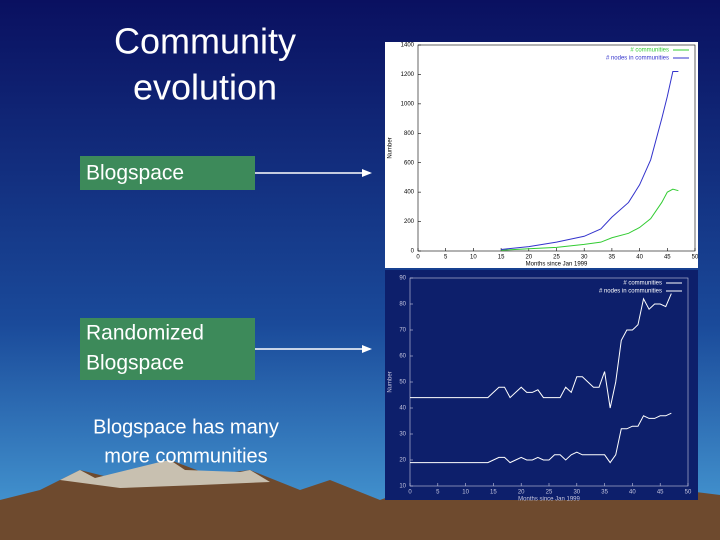 Image resolution: width=720 pixels, height=545 pixels. What do you see at coordinates (402, 357) in the screenshot?
I see `y-tick-label: 60` at bounding box center [402, 357].